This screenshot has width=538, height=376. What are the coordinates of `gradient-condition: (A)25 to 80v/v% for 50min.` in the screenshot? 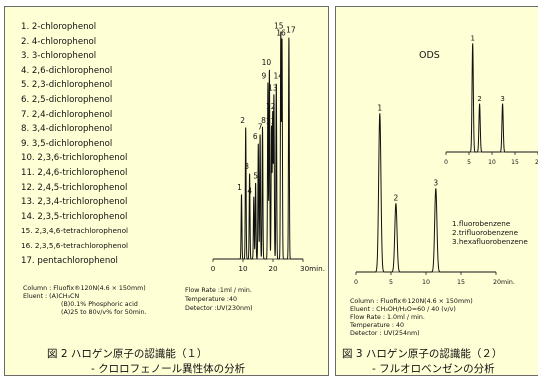 It's located at (104, 312).